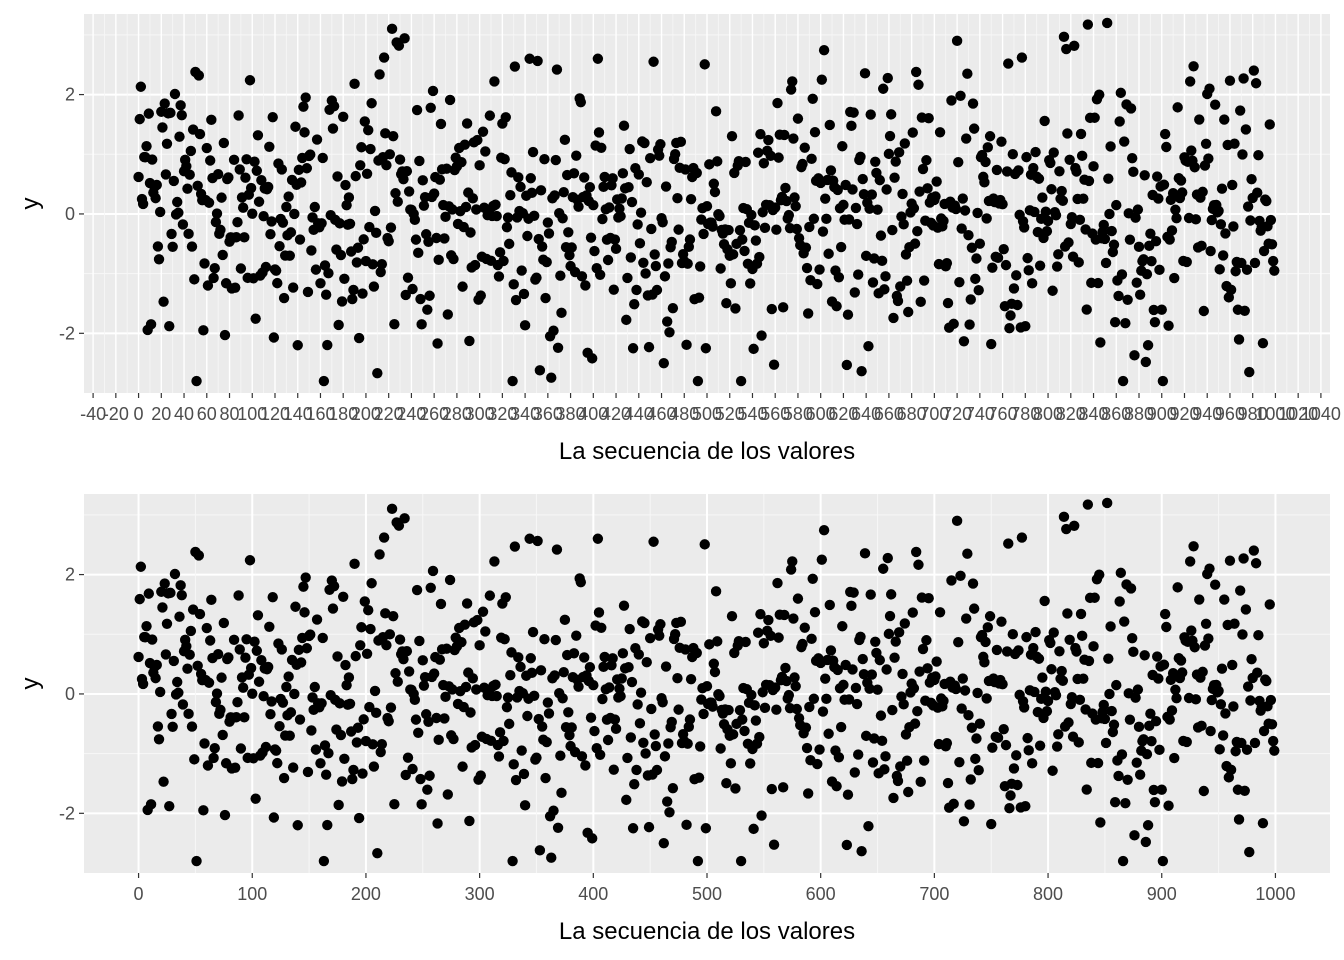 The image size is (1344, 960). What do you see at coordinates (639, 414) in the screenshot?
I see `x-tick-label: 440` at bounding box center [639, 414].